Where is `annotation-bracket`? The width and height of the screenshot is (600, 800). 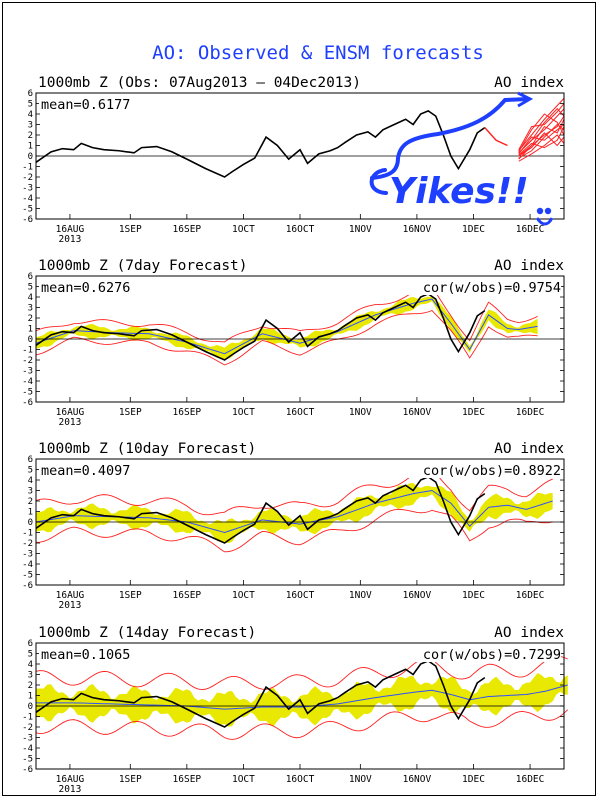
annotation-bracket is located at coordinates (378, 181).